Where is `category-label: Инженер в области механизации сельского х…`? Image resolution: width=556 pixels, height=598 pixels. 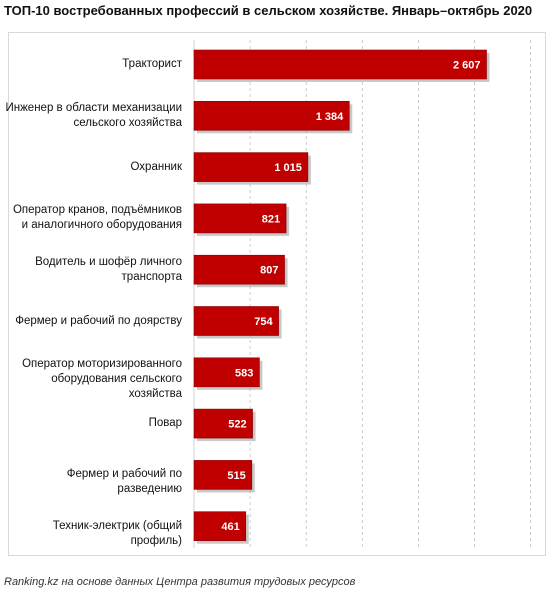
category-label: Инженер в области механизации сельского х… is located at coordinates (93, 116).